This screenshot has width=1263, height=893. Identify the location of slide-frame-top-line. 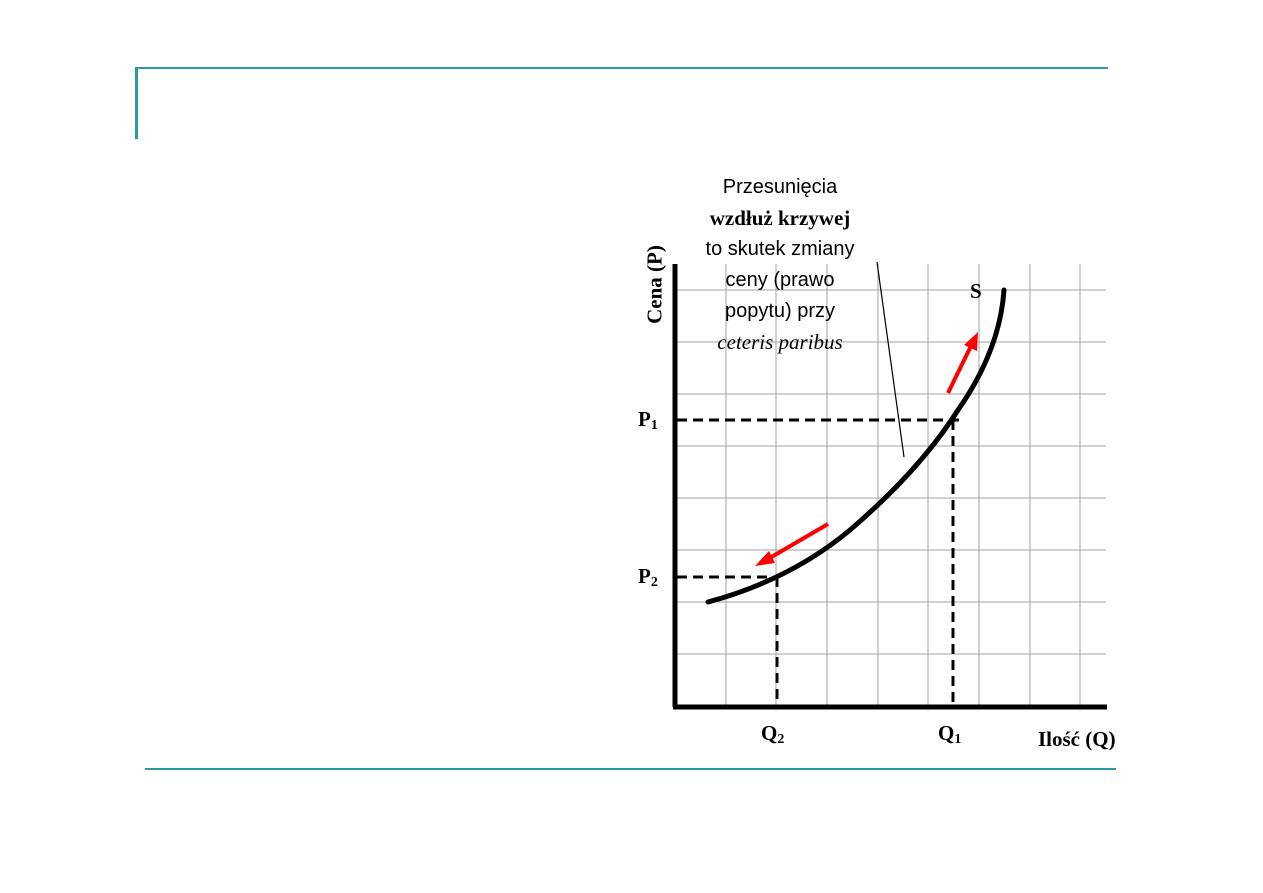
(621, 68).